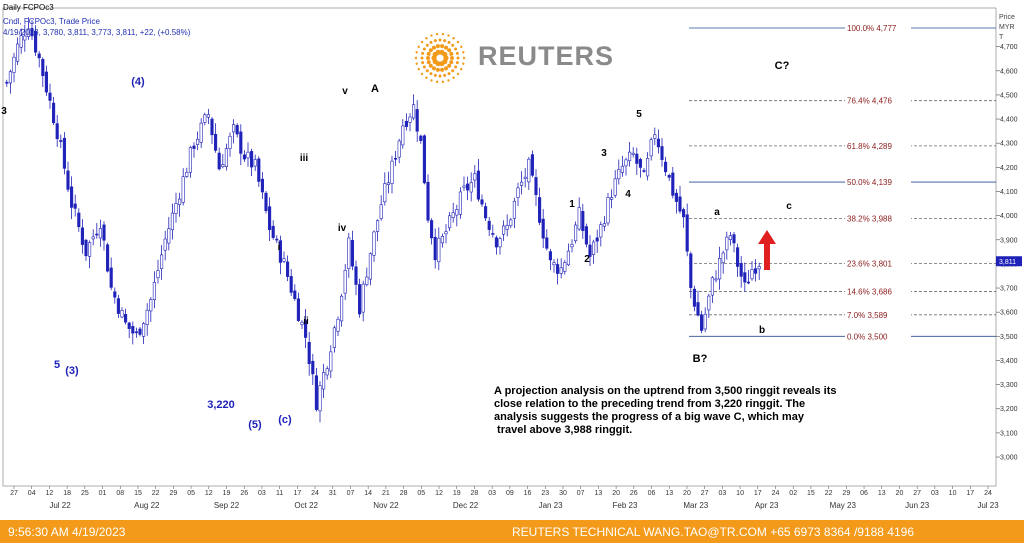  What do you see at coordinates (221, 405) in the screenshot?
I see `wave-label-blue: 3,220` at bounding box center [221, 405].